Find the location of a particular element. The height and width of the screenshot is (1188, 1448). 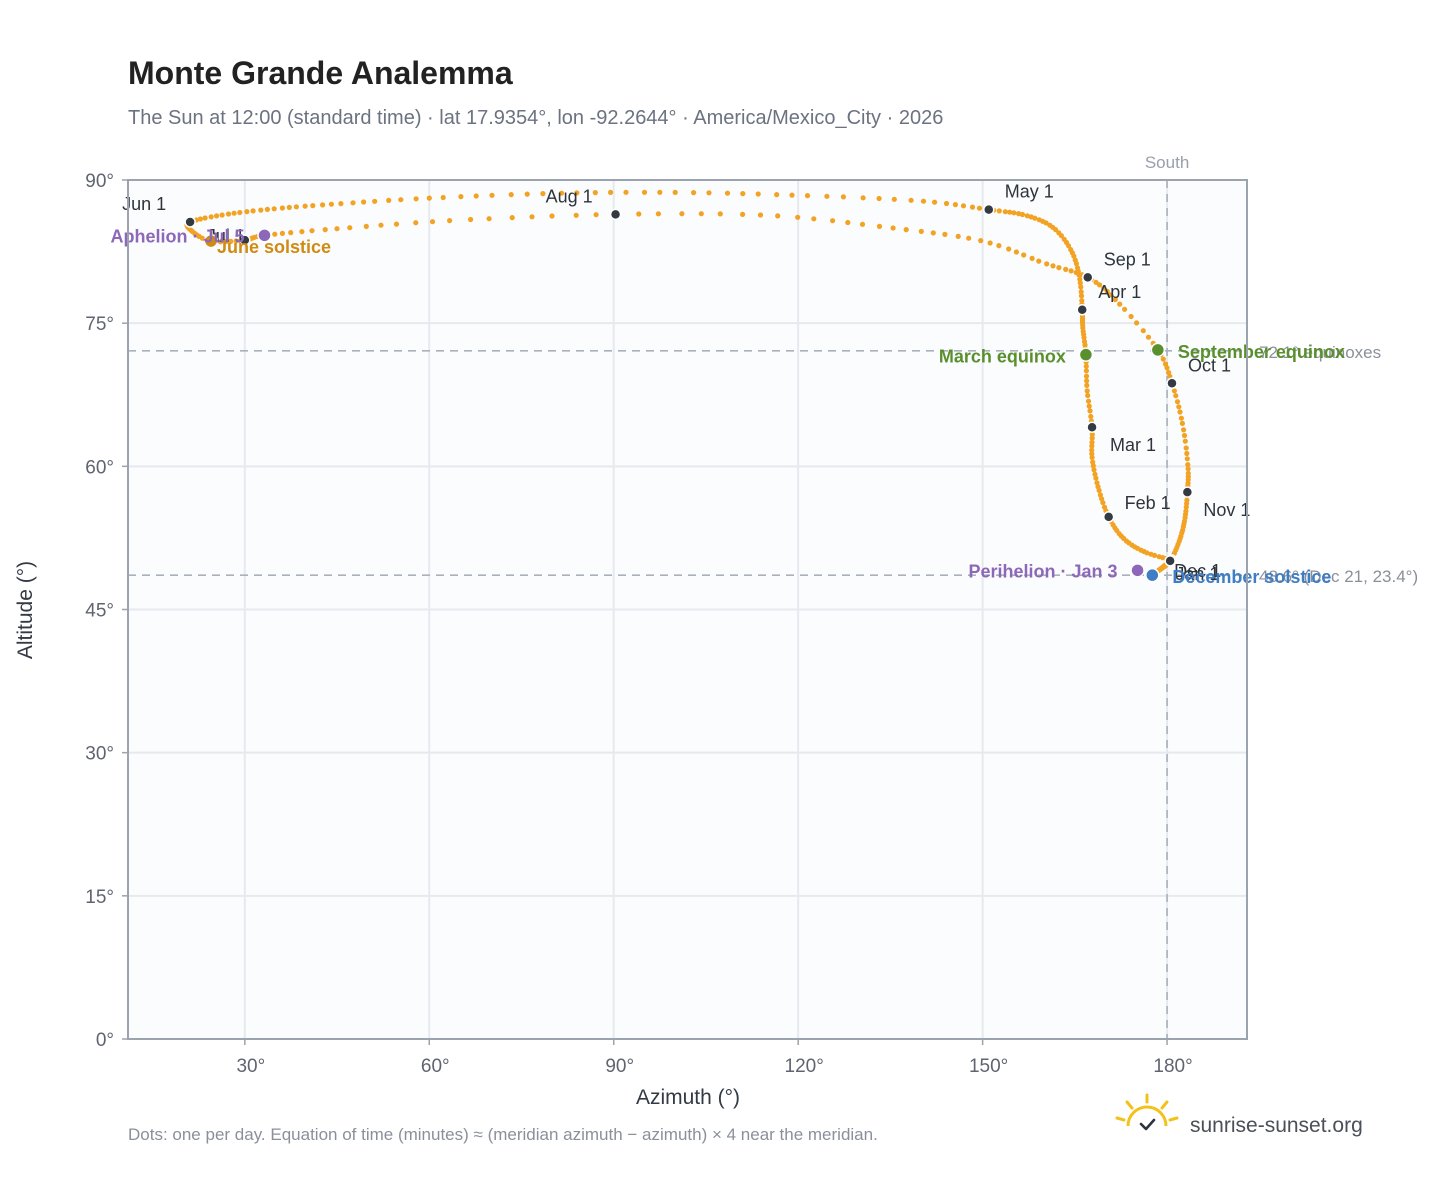

month-marker-label: Jan 1 is located at coordinates (1197, 574).